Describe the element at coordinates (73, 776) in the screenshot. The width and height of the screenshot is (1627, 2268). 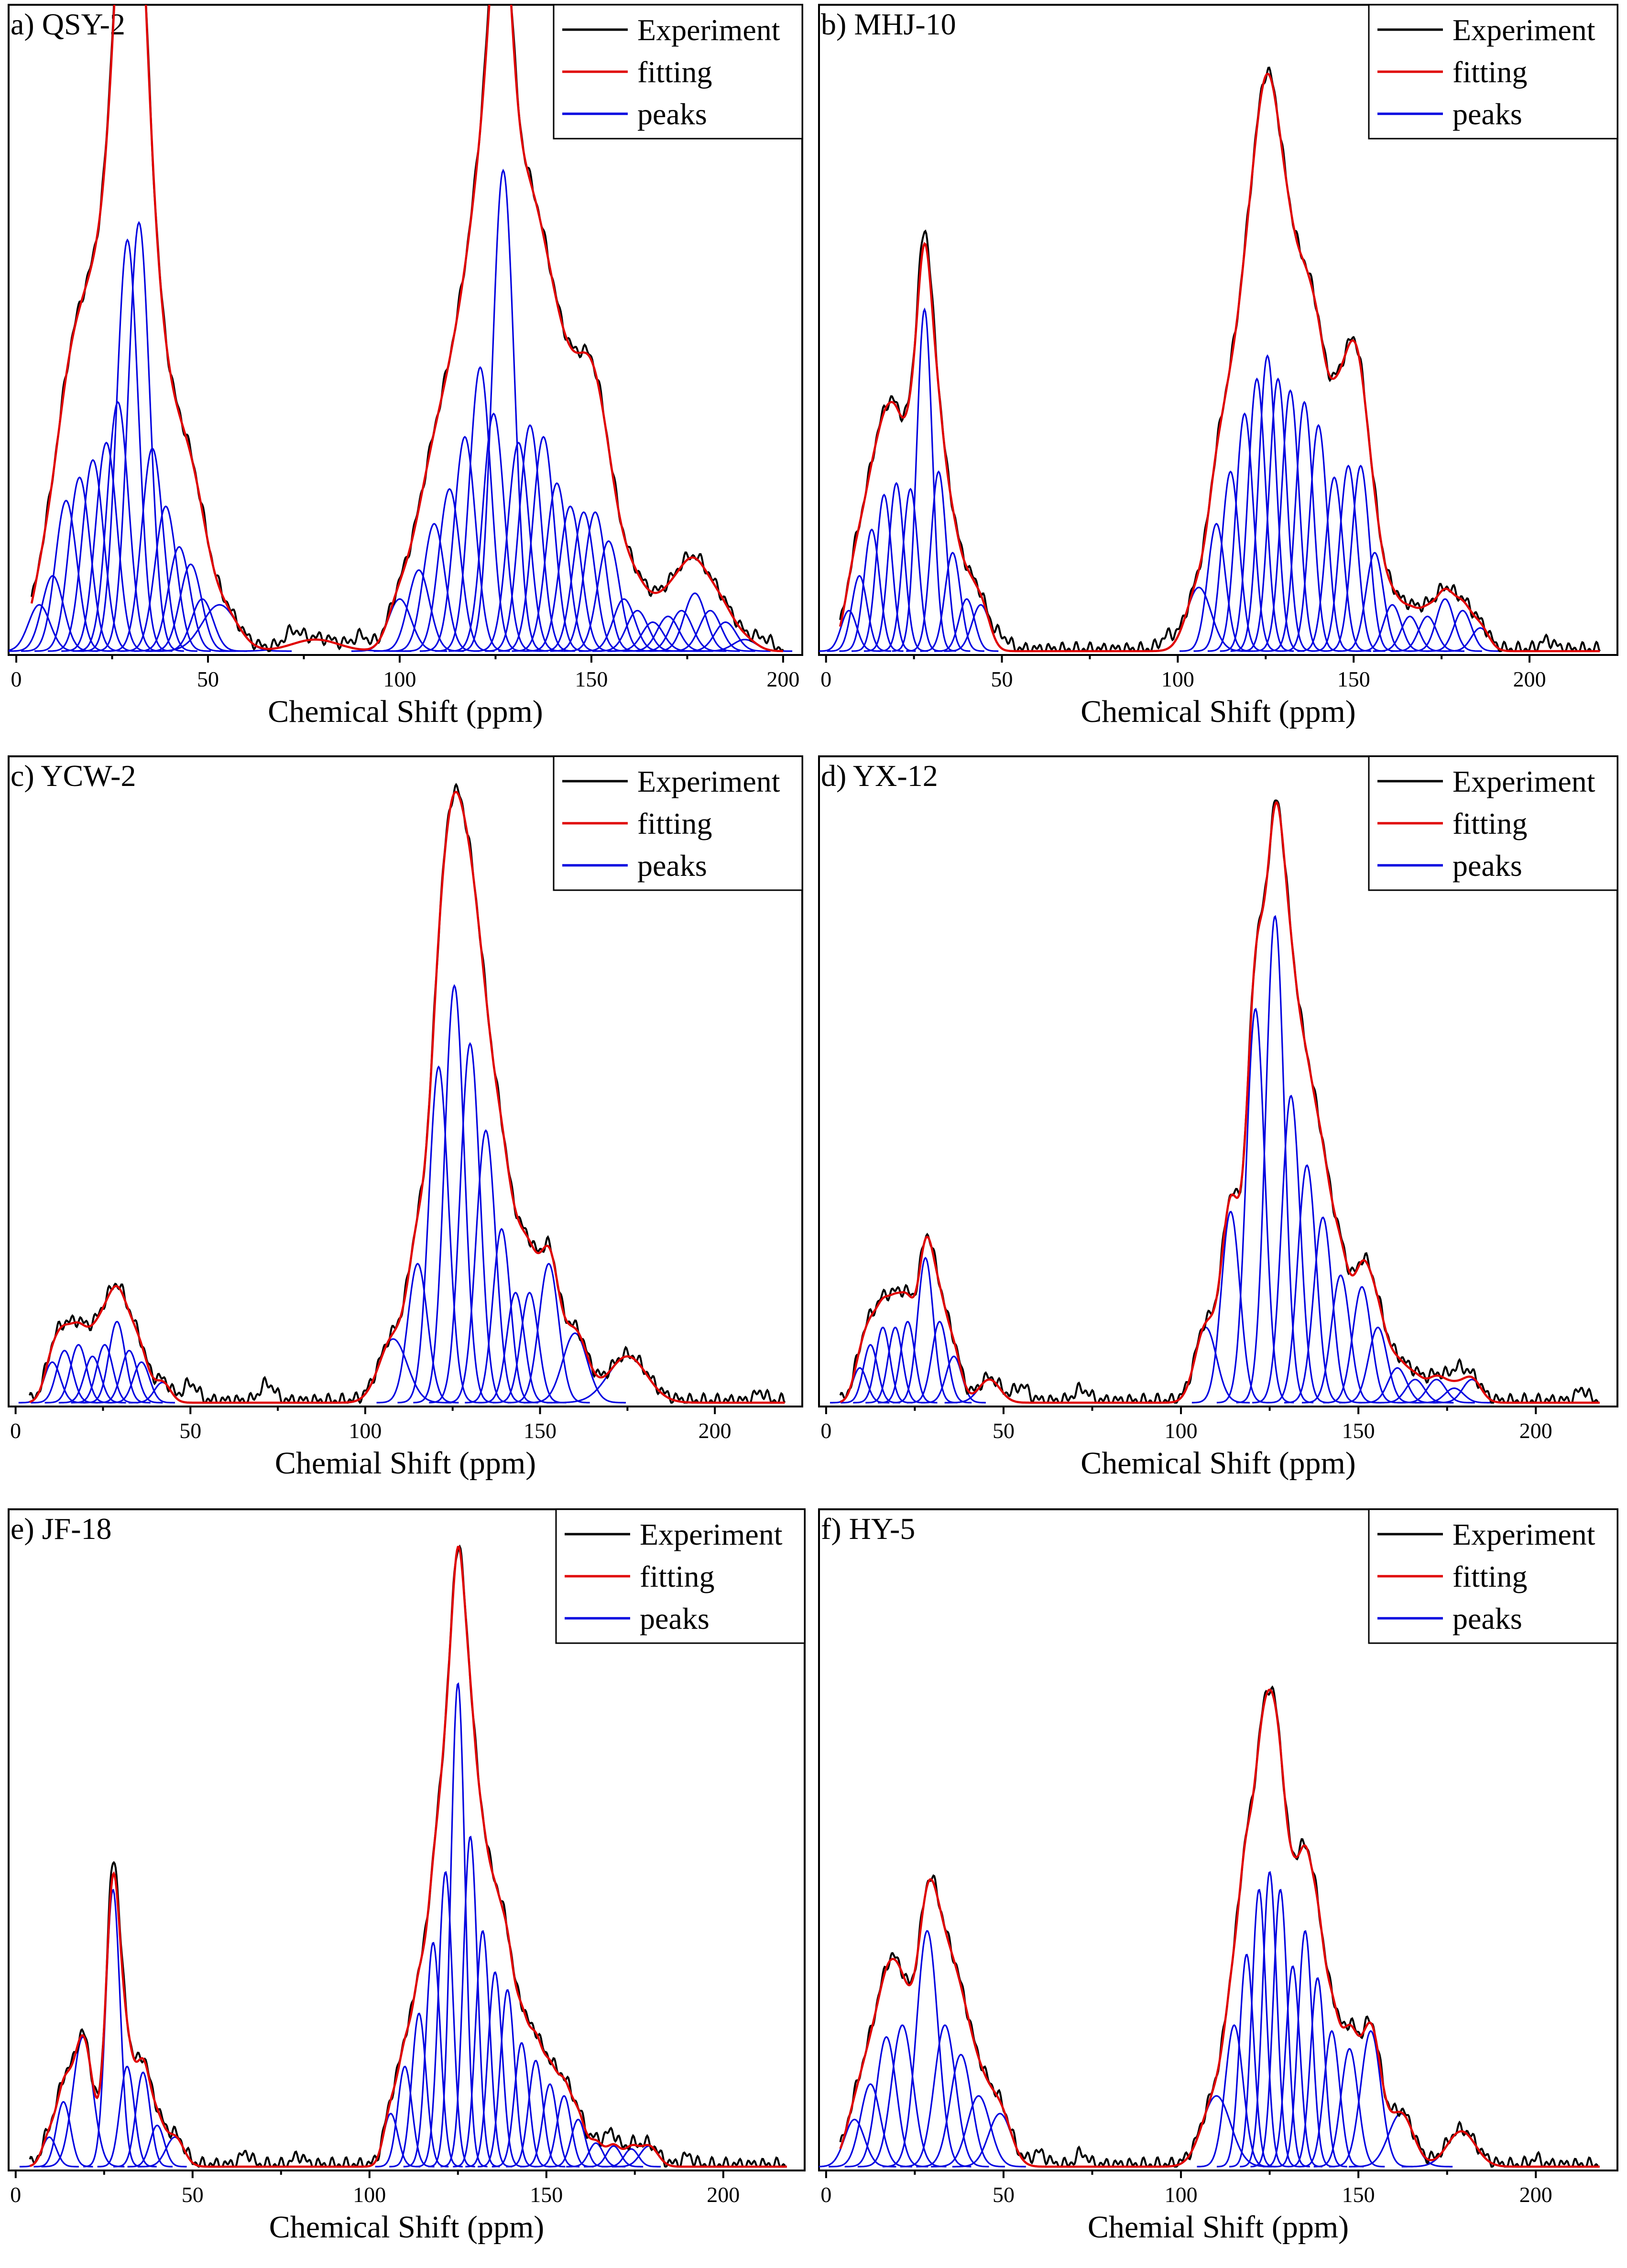
I see `panel-title: c) YCW-2` at that location.